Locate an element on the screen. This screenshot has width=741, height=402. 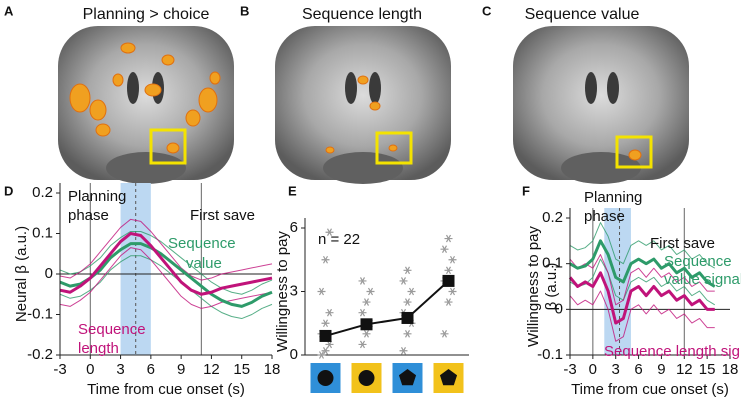
y-tick-label: -0.2 is located at coordinates (40, 354).